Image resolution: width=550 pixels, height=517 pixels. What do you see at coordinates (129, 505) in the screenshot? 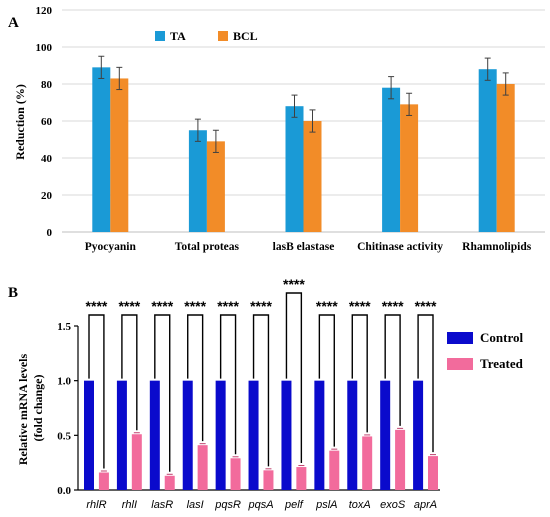
I see `x-tick-label: rhlI` at bounding box center [129, 505].